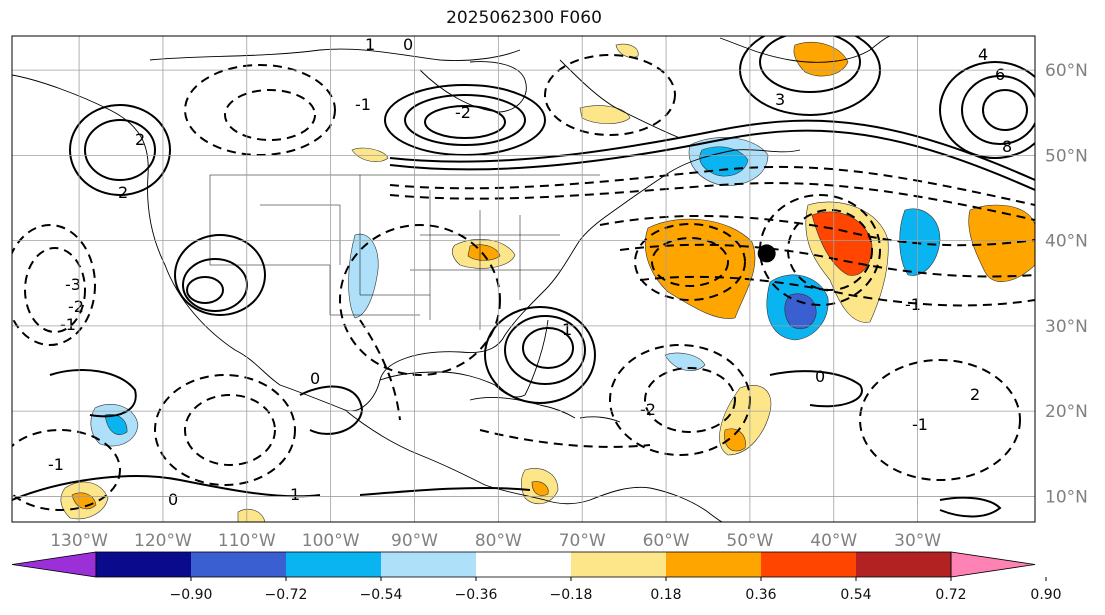 This screenshot has height=615, width=1105. What do you see at coordinates (79, 541) in the screenshot?
I see `x-tick-label: 130°W` at bounding box center [79, 541].